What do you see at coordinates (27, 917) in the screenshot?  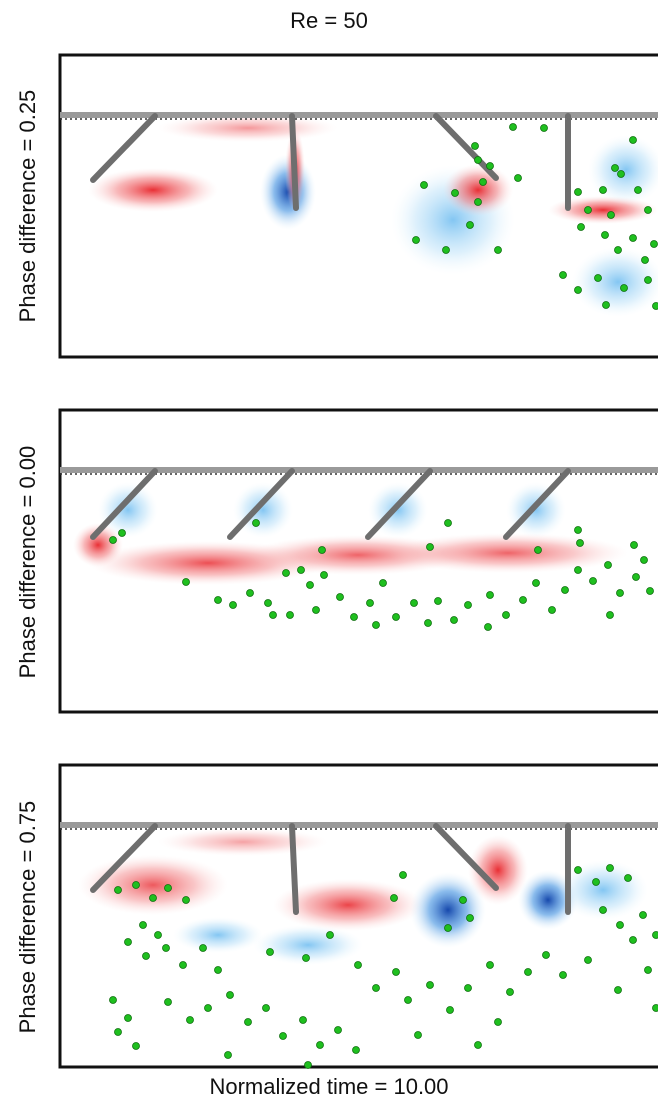 I see `panel-3-label: Phase difference = 0.75` at bounding box center [27, 917].